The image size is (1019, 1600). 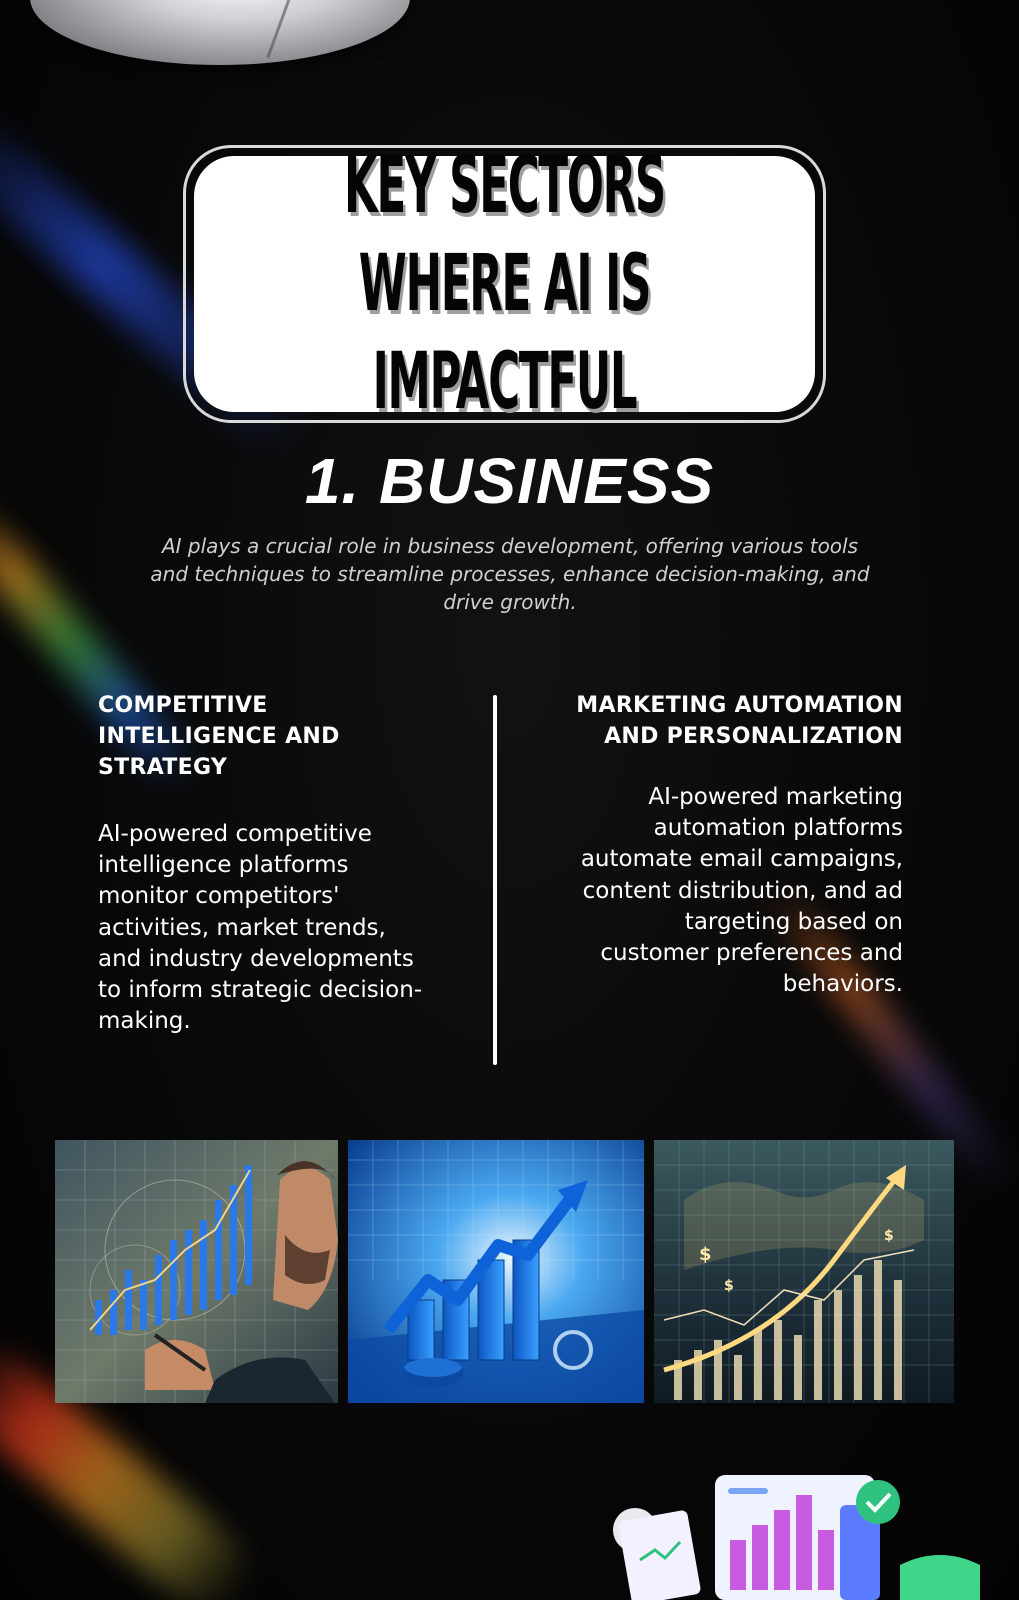 I want to click on column-right-heading: MARKETING AUTOMATION AND PERSONALIZATION, so click(x=739, y=721).